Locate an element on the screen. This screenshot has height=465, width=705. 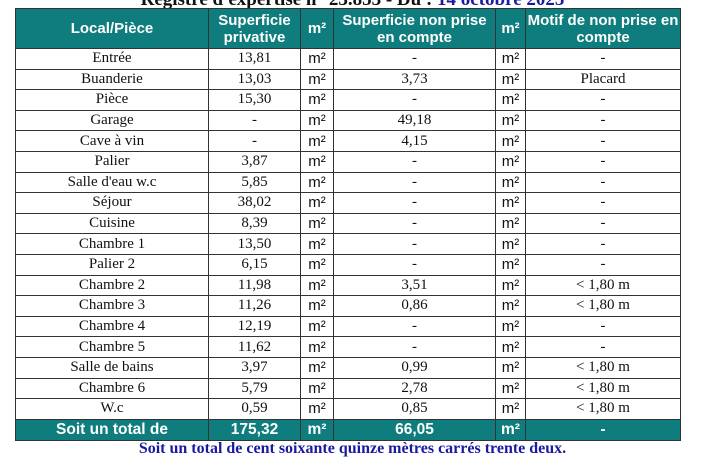
table-cell: Chambre 3 is located at coordinates (112, 306).